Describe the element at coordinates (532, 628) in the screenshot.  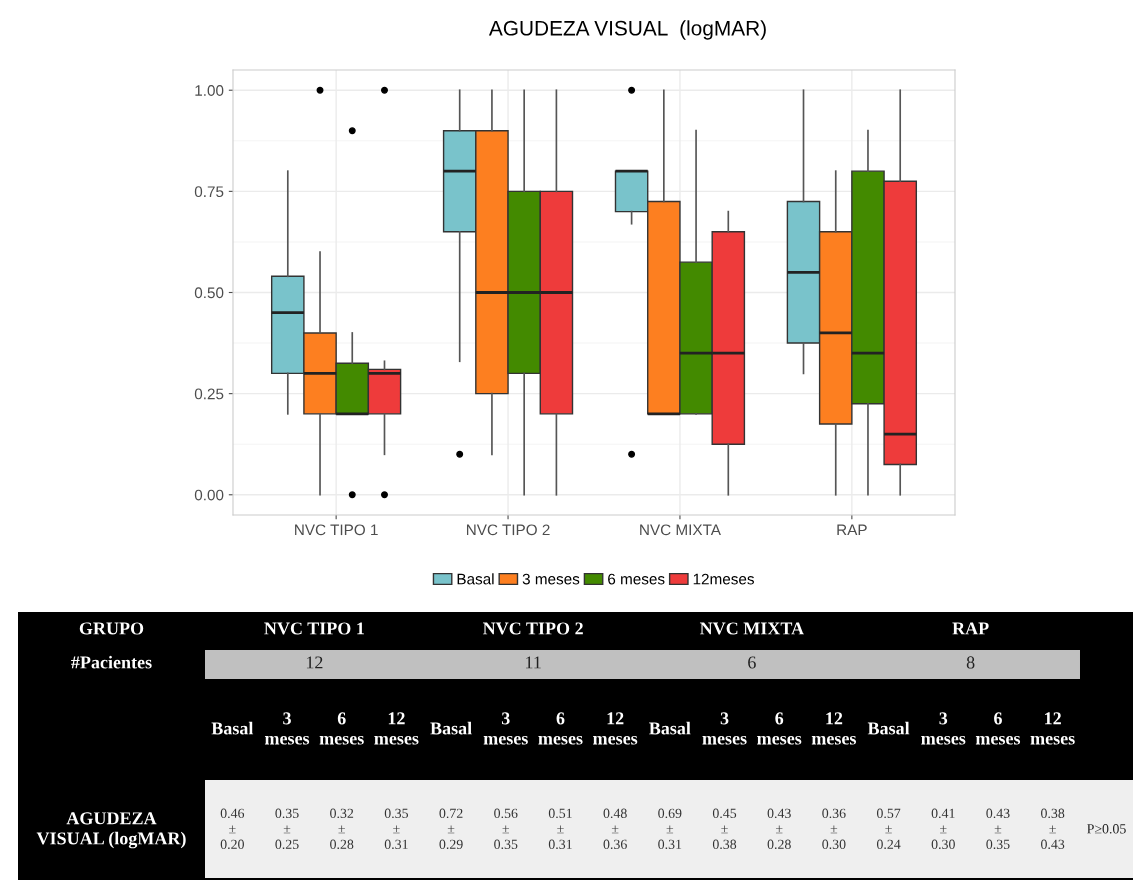
I see `text: NVC TIPO 2` at that location.